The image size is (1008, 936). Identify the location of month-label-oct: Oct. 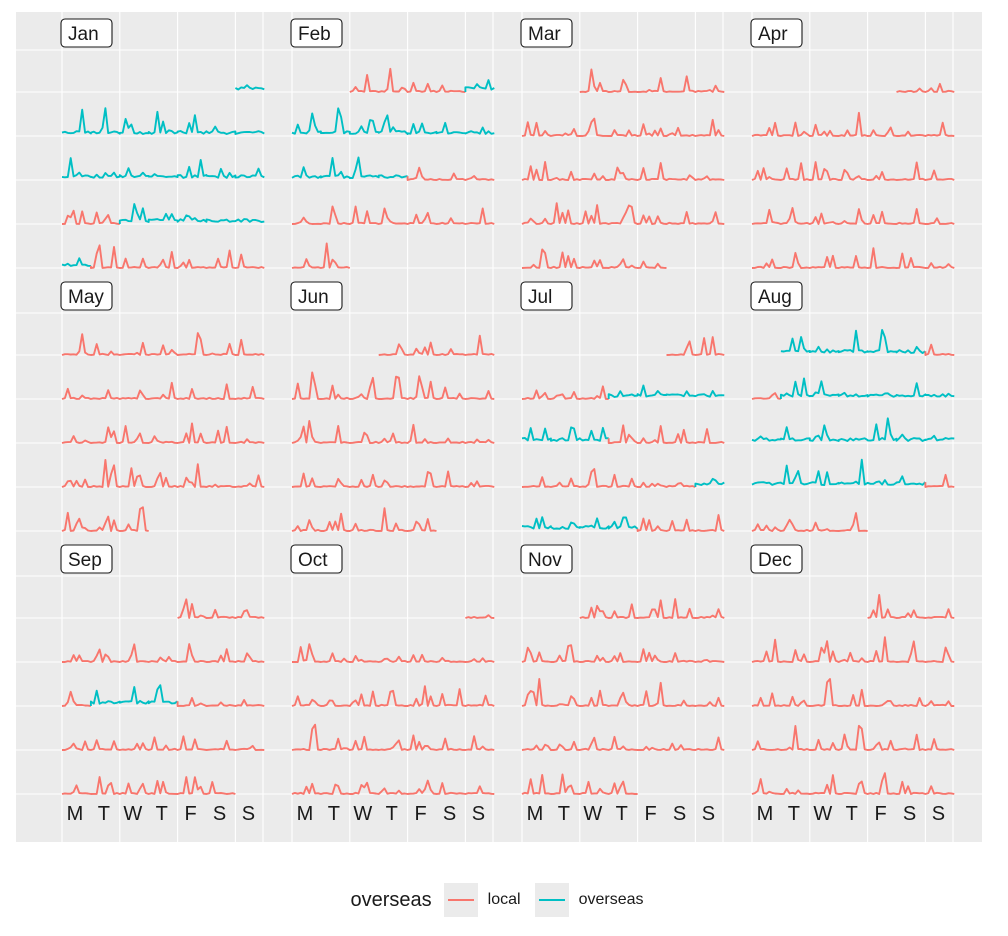
(316, 559).